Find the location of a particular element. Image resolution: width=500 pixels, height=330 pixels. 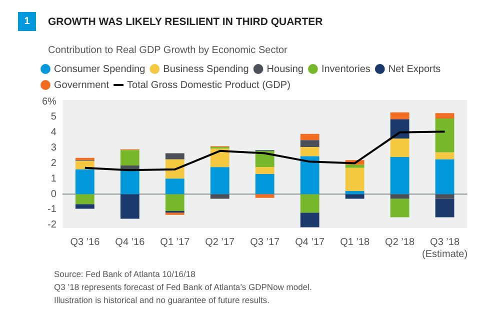

legend-label: Consumer Spending is located at coordinates (100, 69).